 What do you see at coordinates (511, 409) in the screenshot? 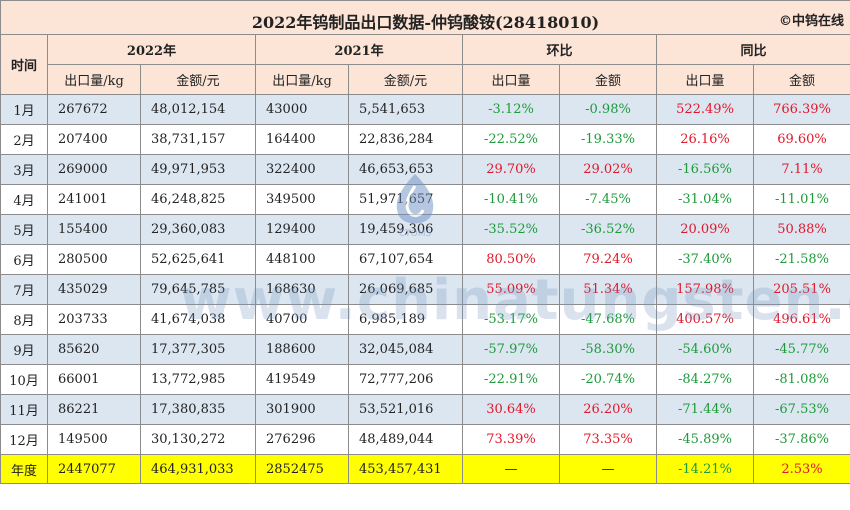
I see `mom-qty-cell: 30.64%` at bounding box center [511, 409].